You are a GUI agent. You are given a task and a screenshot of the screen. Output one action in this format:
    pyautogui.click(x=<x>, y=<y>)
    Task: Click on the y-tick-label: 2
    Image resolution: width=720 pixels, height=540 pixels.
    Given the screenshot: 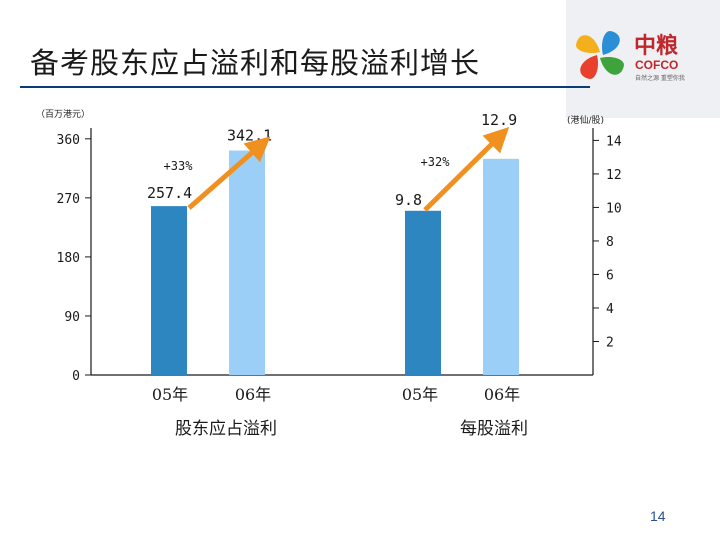 What is the action you would take?
    pyautogui.click(x=610, y=342)
    